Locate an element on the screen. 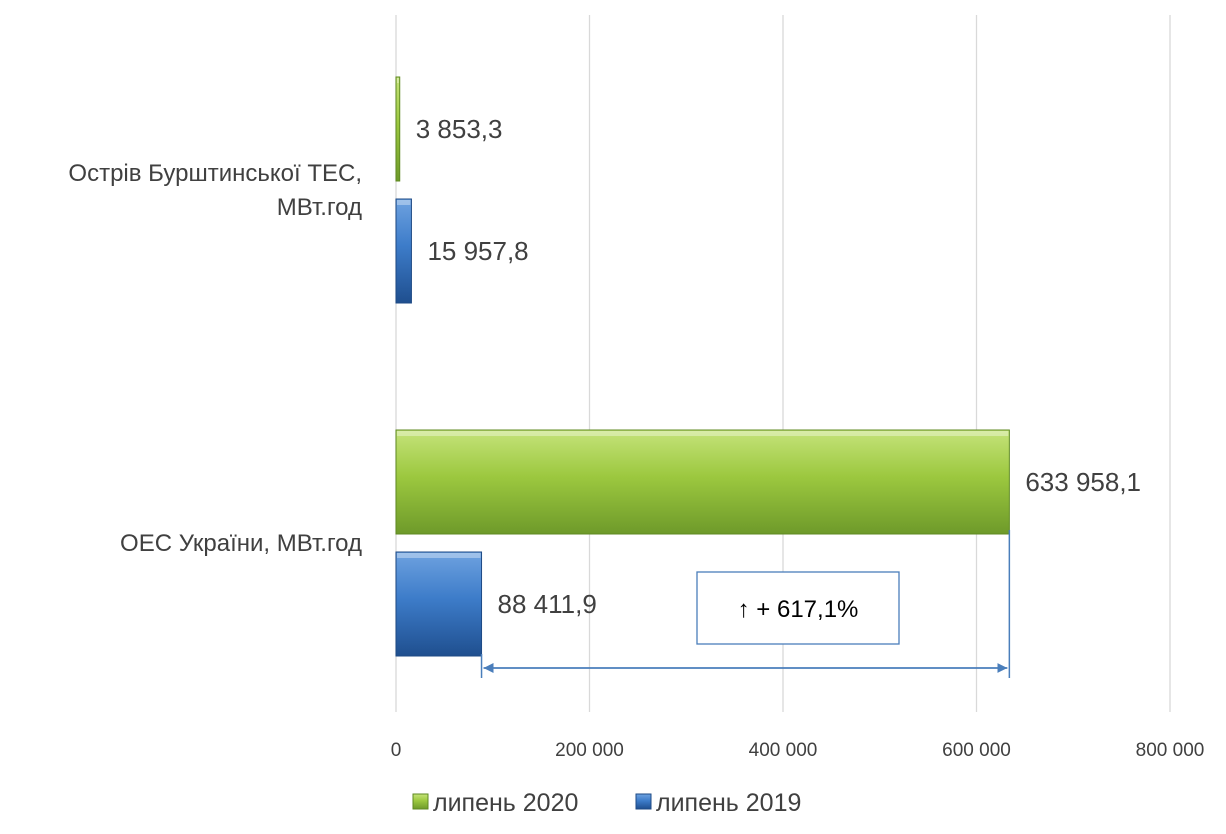 The image size is (1226, 834). x-tick-label-4: 800 000 is located at coordinates (1170, 750).